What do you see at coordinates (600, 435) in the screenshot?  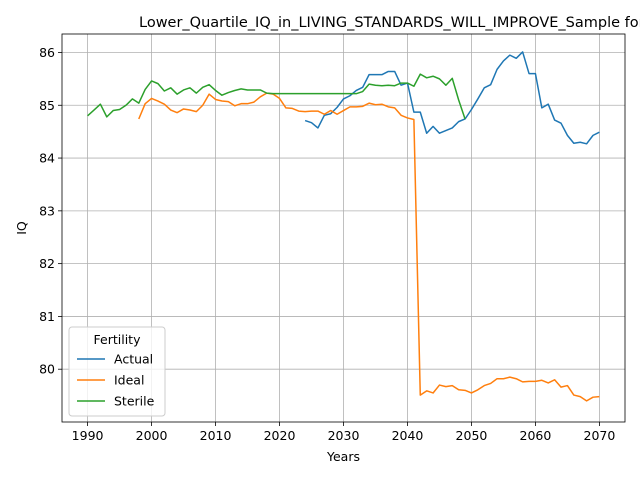 I see `x-tick-label: 2070` at bounding box center [600, 435].